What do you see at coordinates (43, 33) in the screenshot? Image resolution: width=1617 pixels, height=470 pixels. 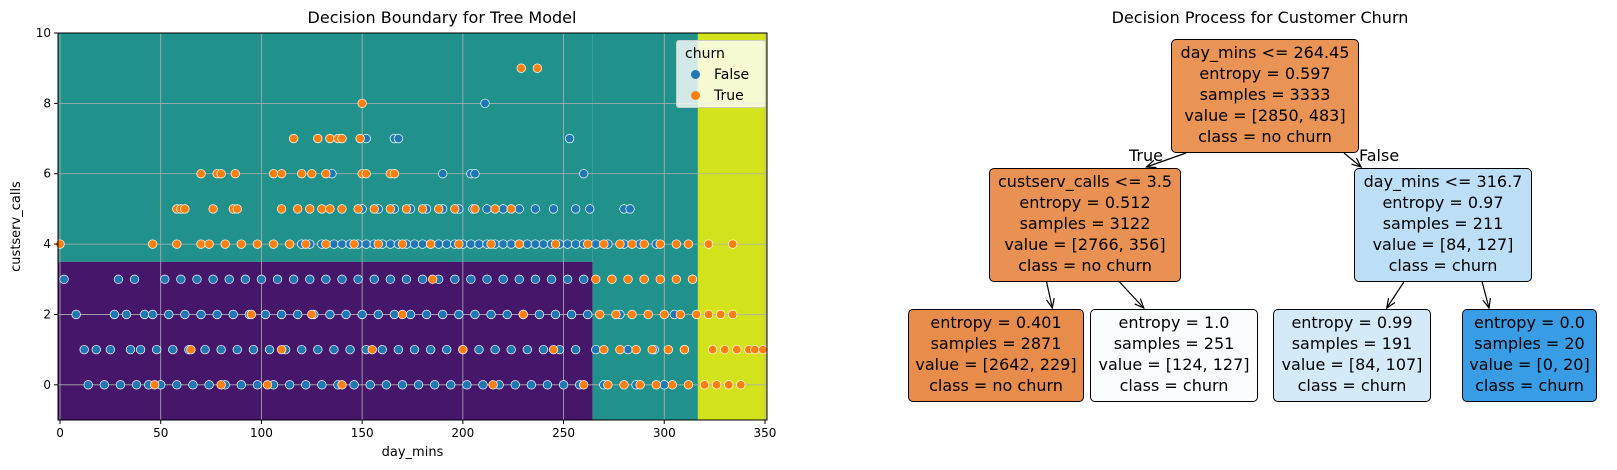 I see `y-tick-label: 10` at bounding box center [43, 33].